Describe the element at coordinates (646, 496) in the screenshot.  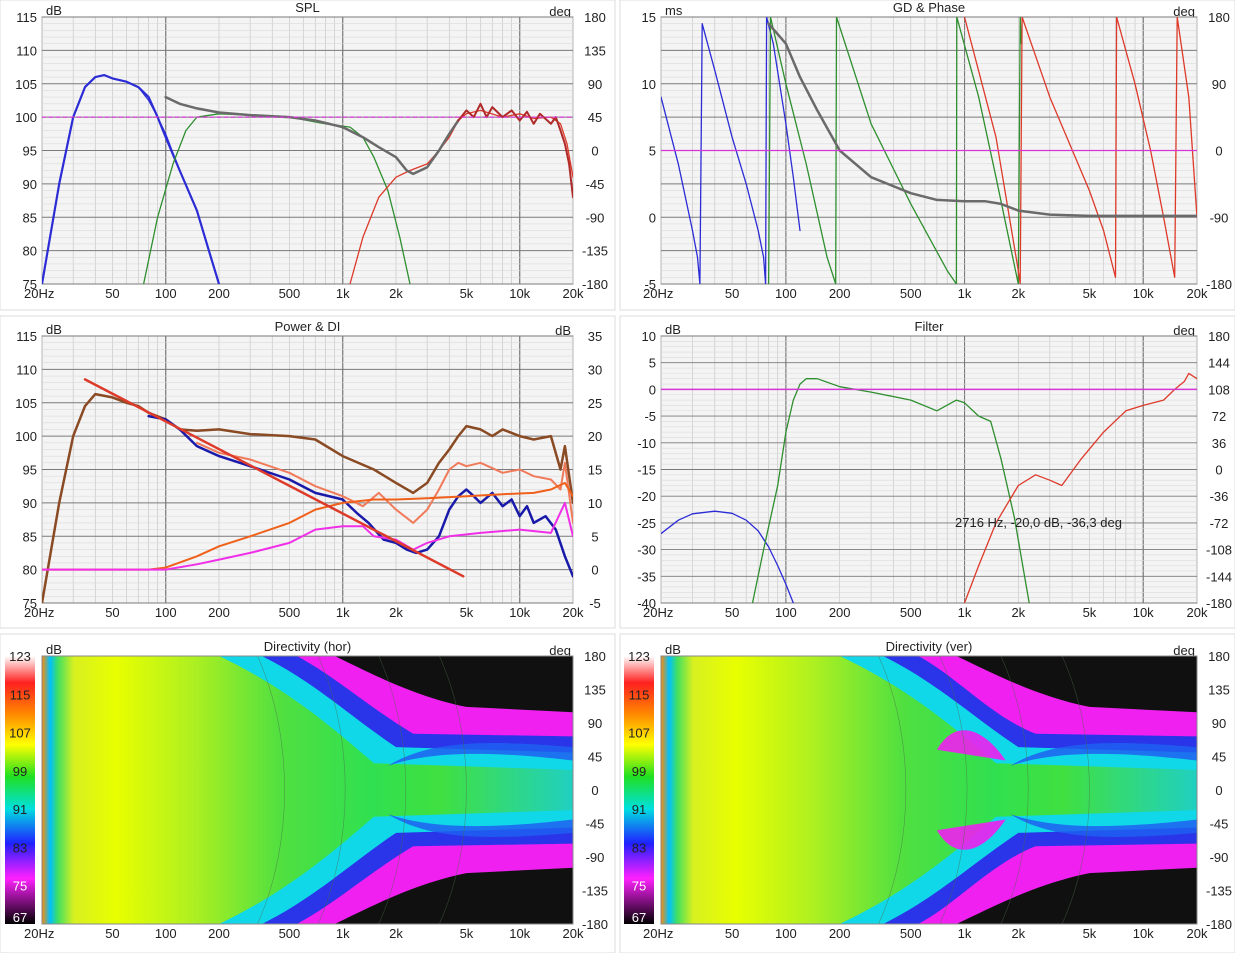
I see `y-tick-label-left: -20` at that location.